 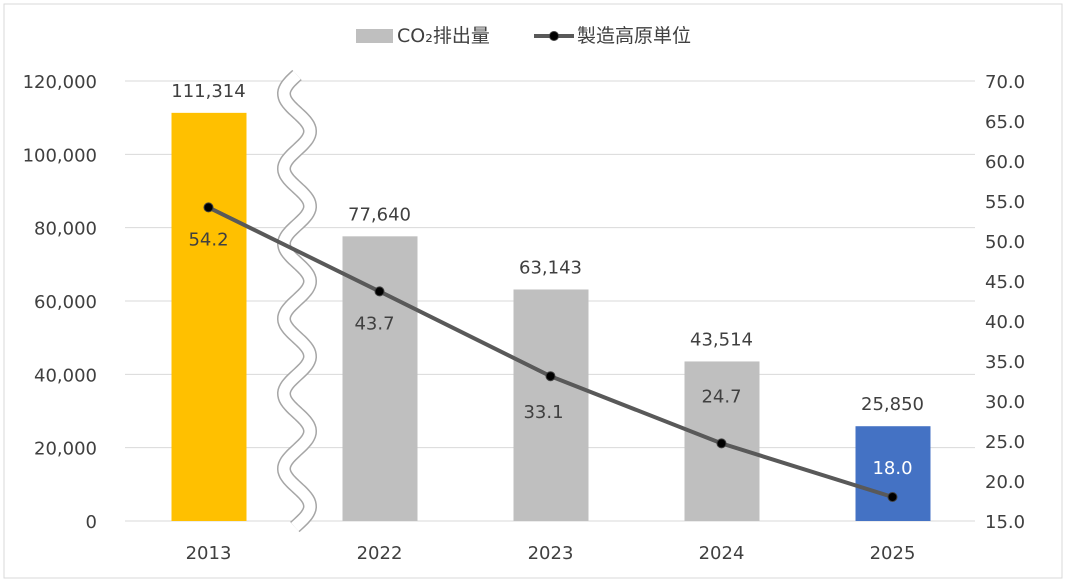 What do you see at coordinates (1005, 162) in the screenshot?
I see `y-right-tick-label: 60.0` at bounding box center [1005, 162].